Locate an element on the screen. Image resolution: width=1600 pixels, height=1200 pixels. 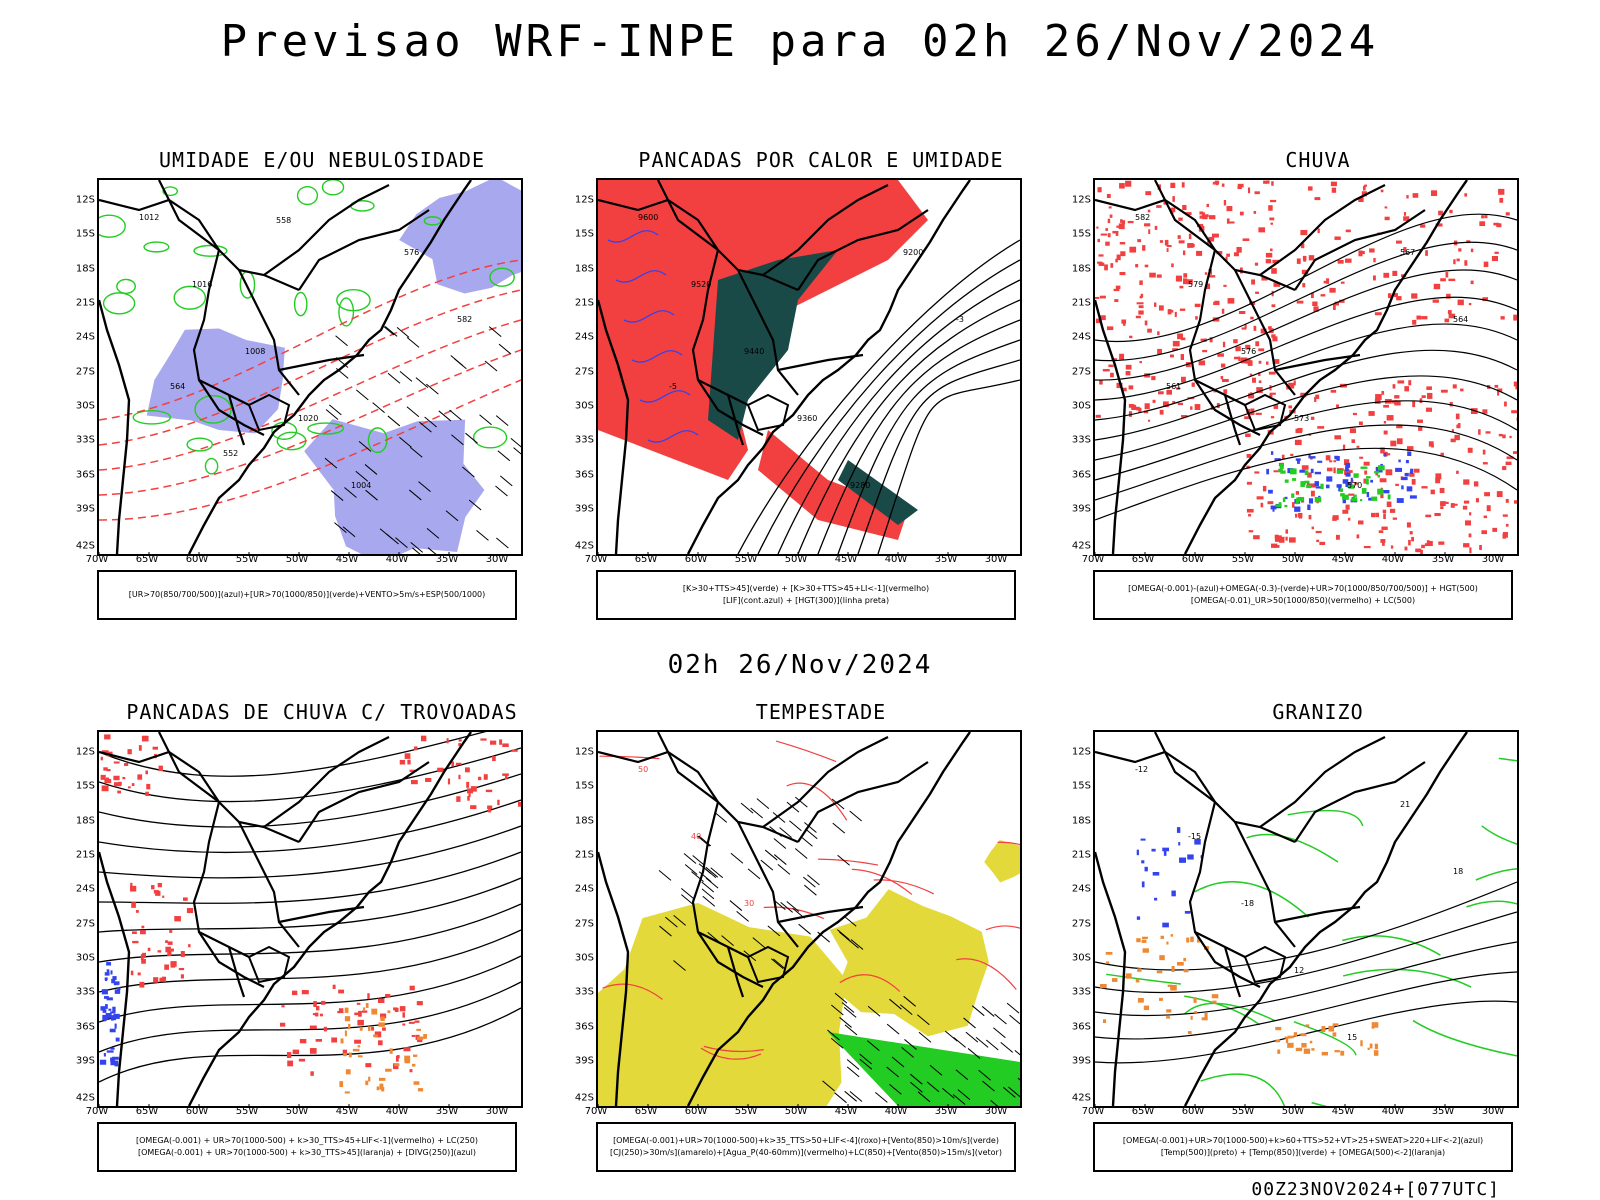
lon-tick-label: 60W is located at coordinates (696, 1111).